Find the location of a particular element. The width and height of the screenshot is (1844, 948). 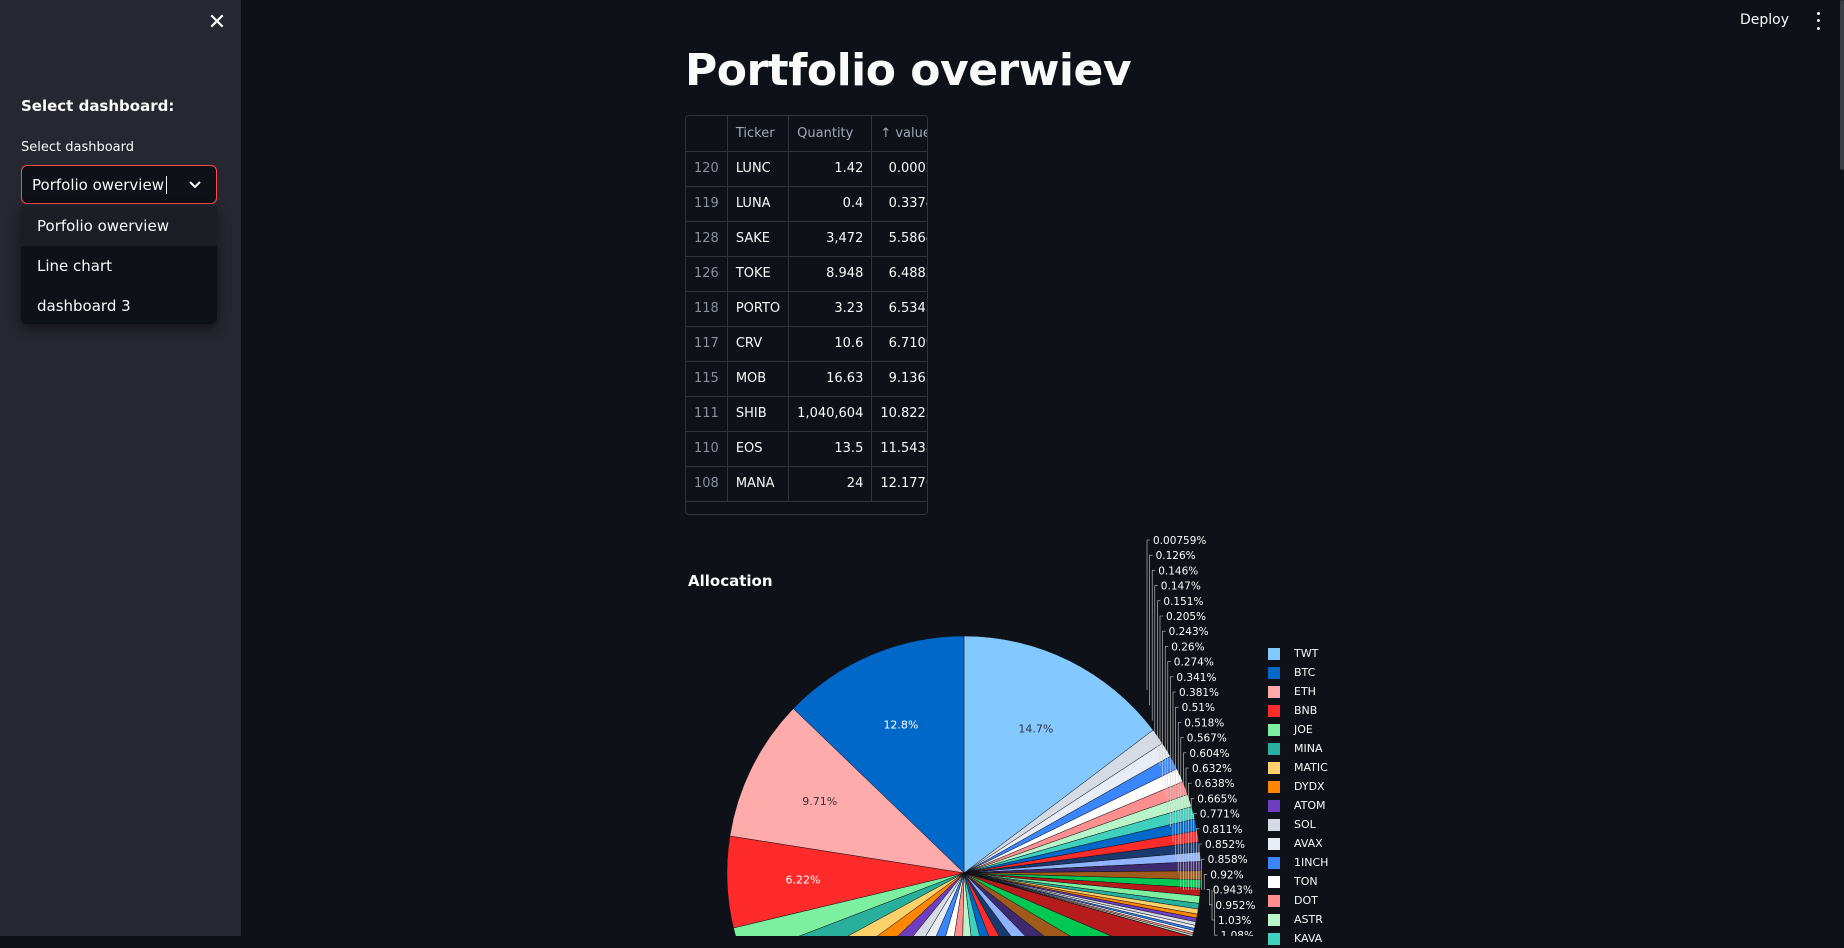

legend-item: ASTR is located at coordinates (1298, 919).